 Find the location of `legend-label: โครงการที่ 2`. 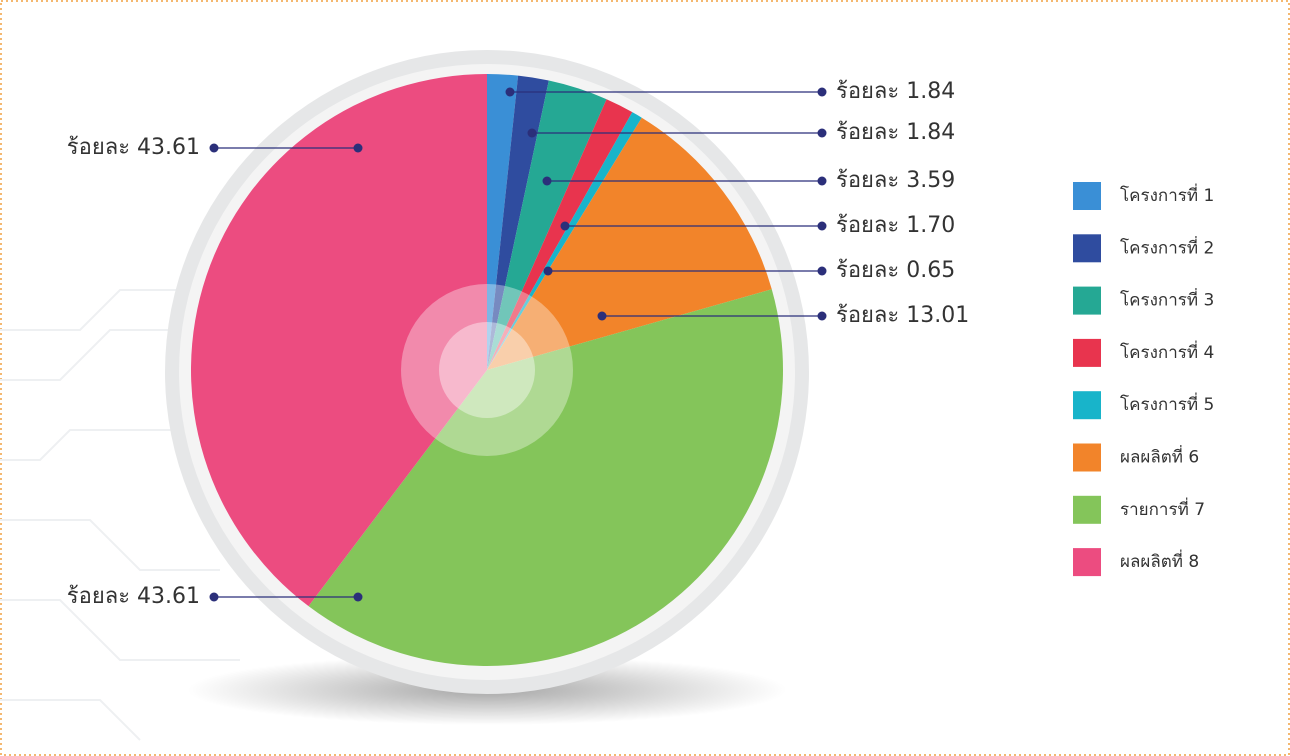

legend-label: โครงการที่ 2 is located at coordinates (1167, 246).